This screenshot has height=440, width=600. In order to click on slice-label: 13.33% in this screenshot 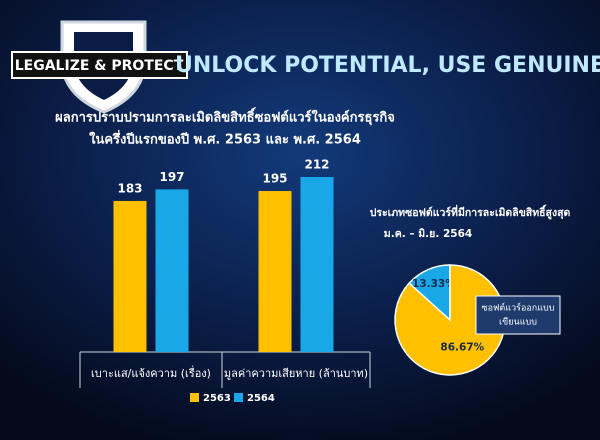, I will do `click(434, 284)`.